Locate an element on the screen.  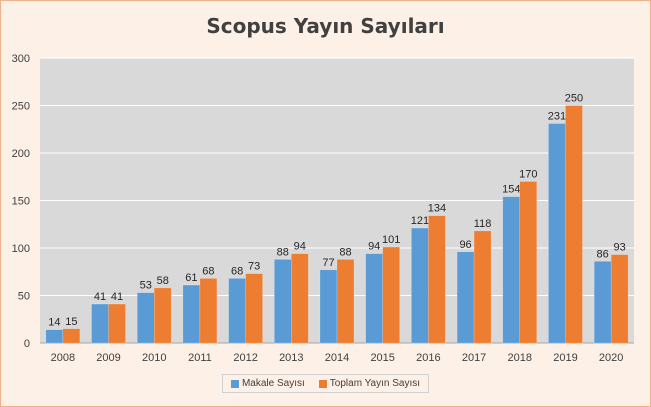
data-label-series-0: 77 is located at coordinates (328, 263).